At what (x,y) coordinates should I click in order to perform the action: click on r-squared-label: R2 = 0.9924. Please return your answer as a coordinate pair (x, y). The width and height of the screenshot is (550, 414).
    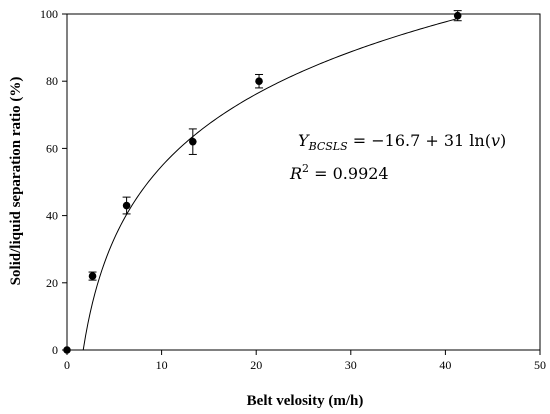
    Looking at the image, I should click on (339, 172).